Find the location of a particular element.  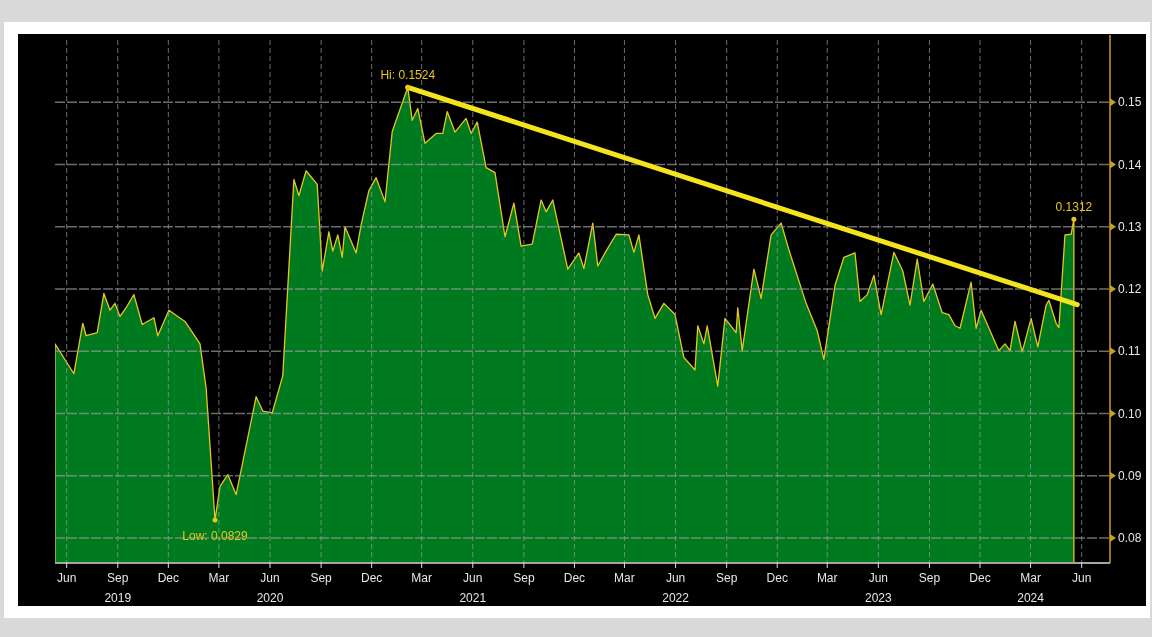

x-tick-label: Jun 2022 is located at coordinates (676, 588).